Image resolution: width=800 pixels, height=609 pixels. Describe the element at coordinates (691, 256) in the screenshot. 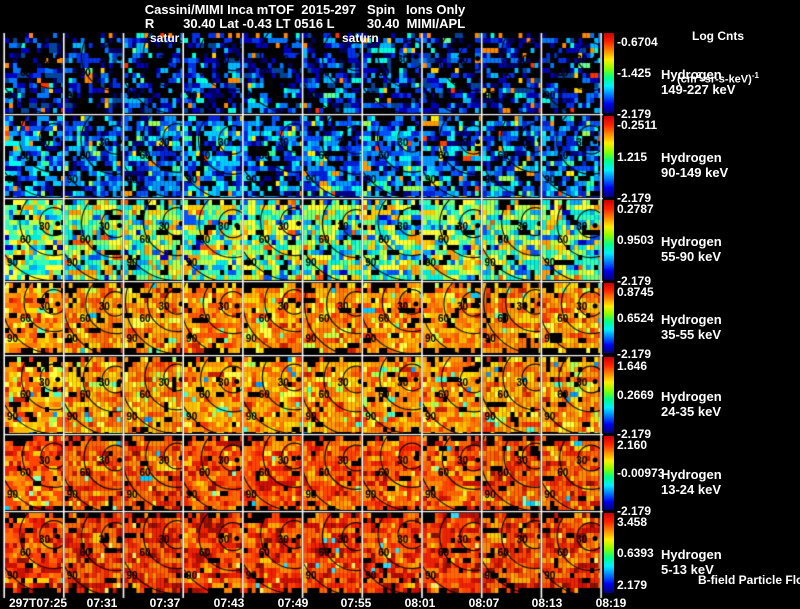

I see `row3-energy-label: 55-90 keV` at that location.